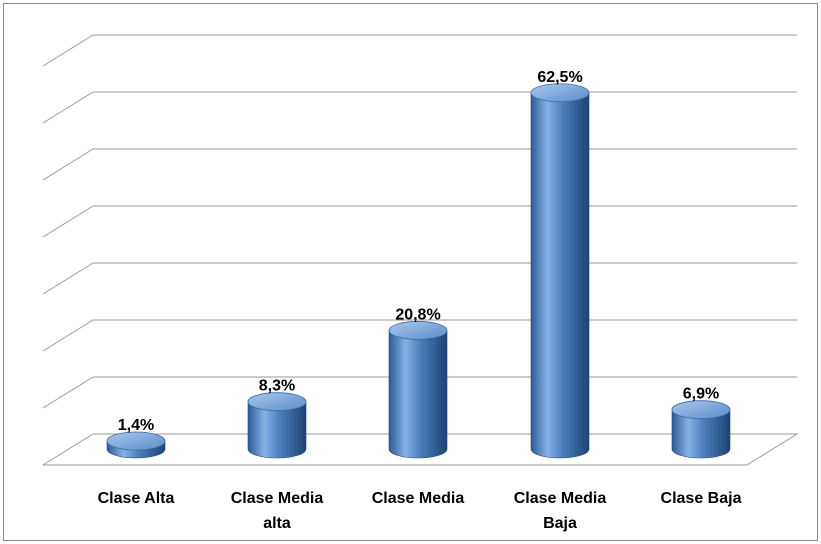 The image size is (821, 544). What do you see at coordinates (277, 386) in the screenshot?
I see `data-label: 8,3%` at bounding box center [277, 386].